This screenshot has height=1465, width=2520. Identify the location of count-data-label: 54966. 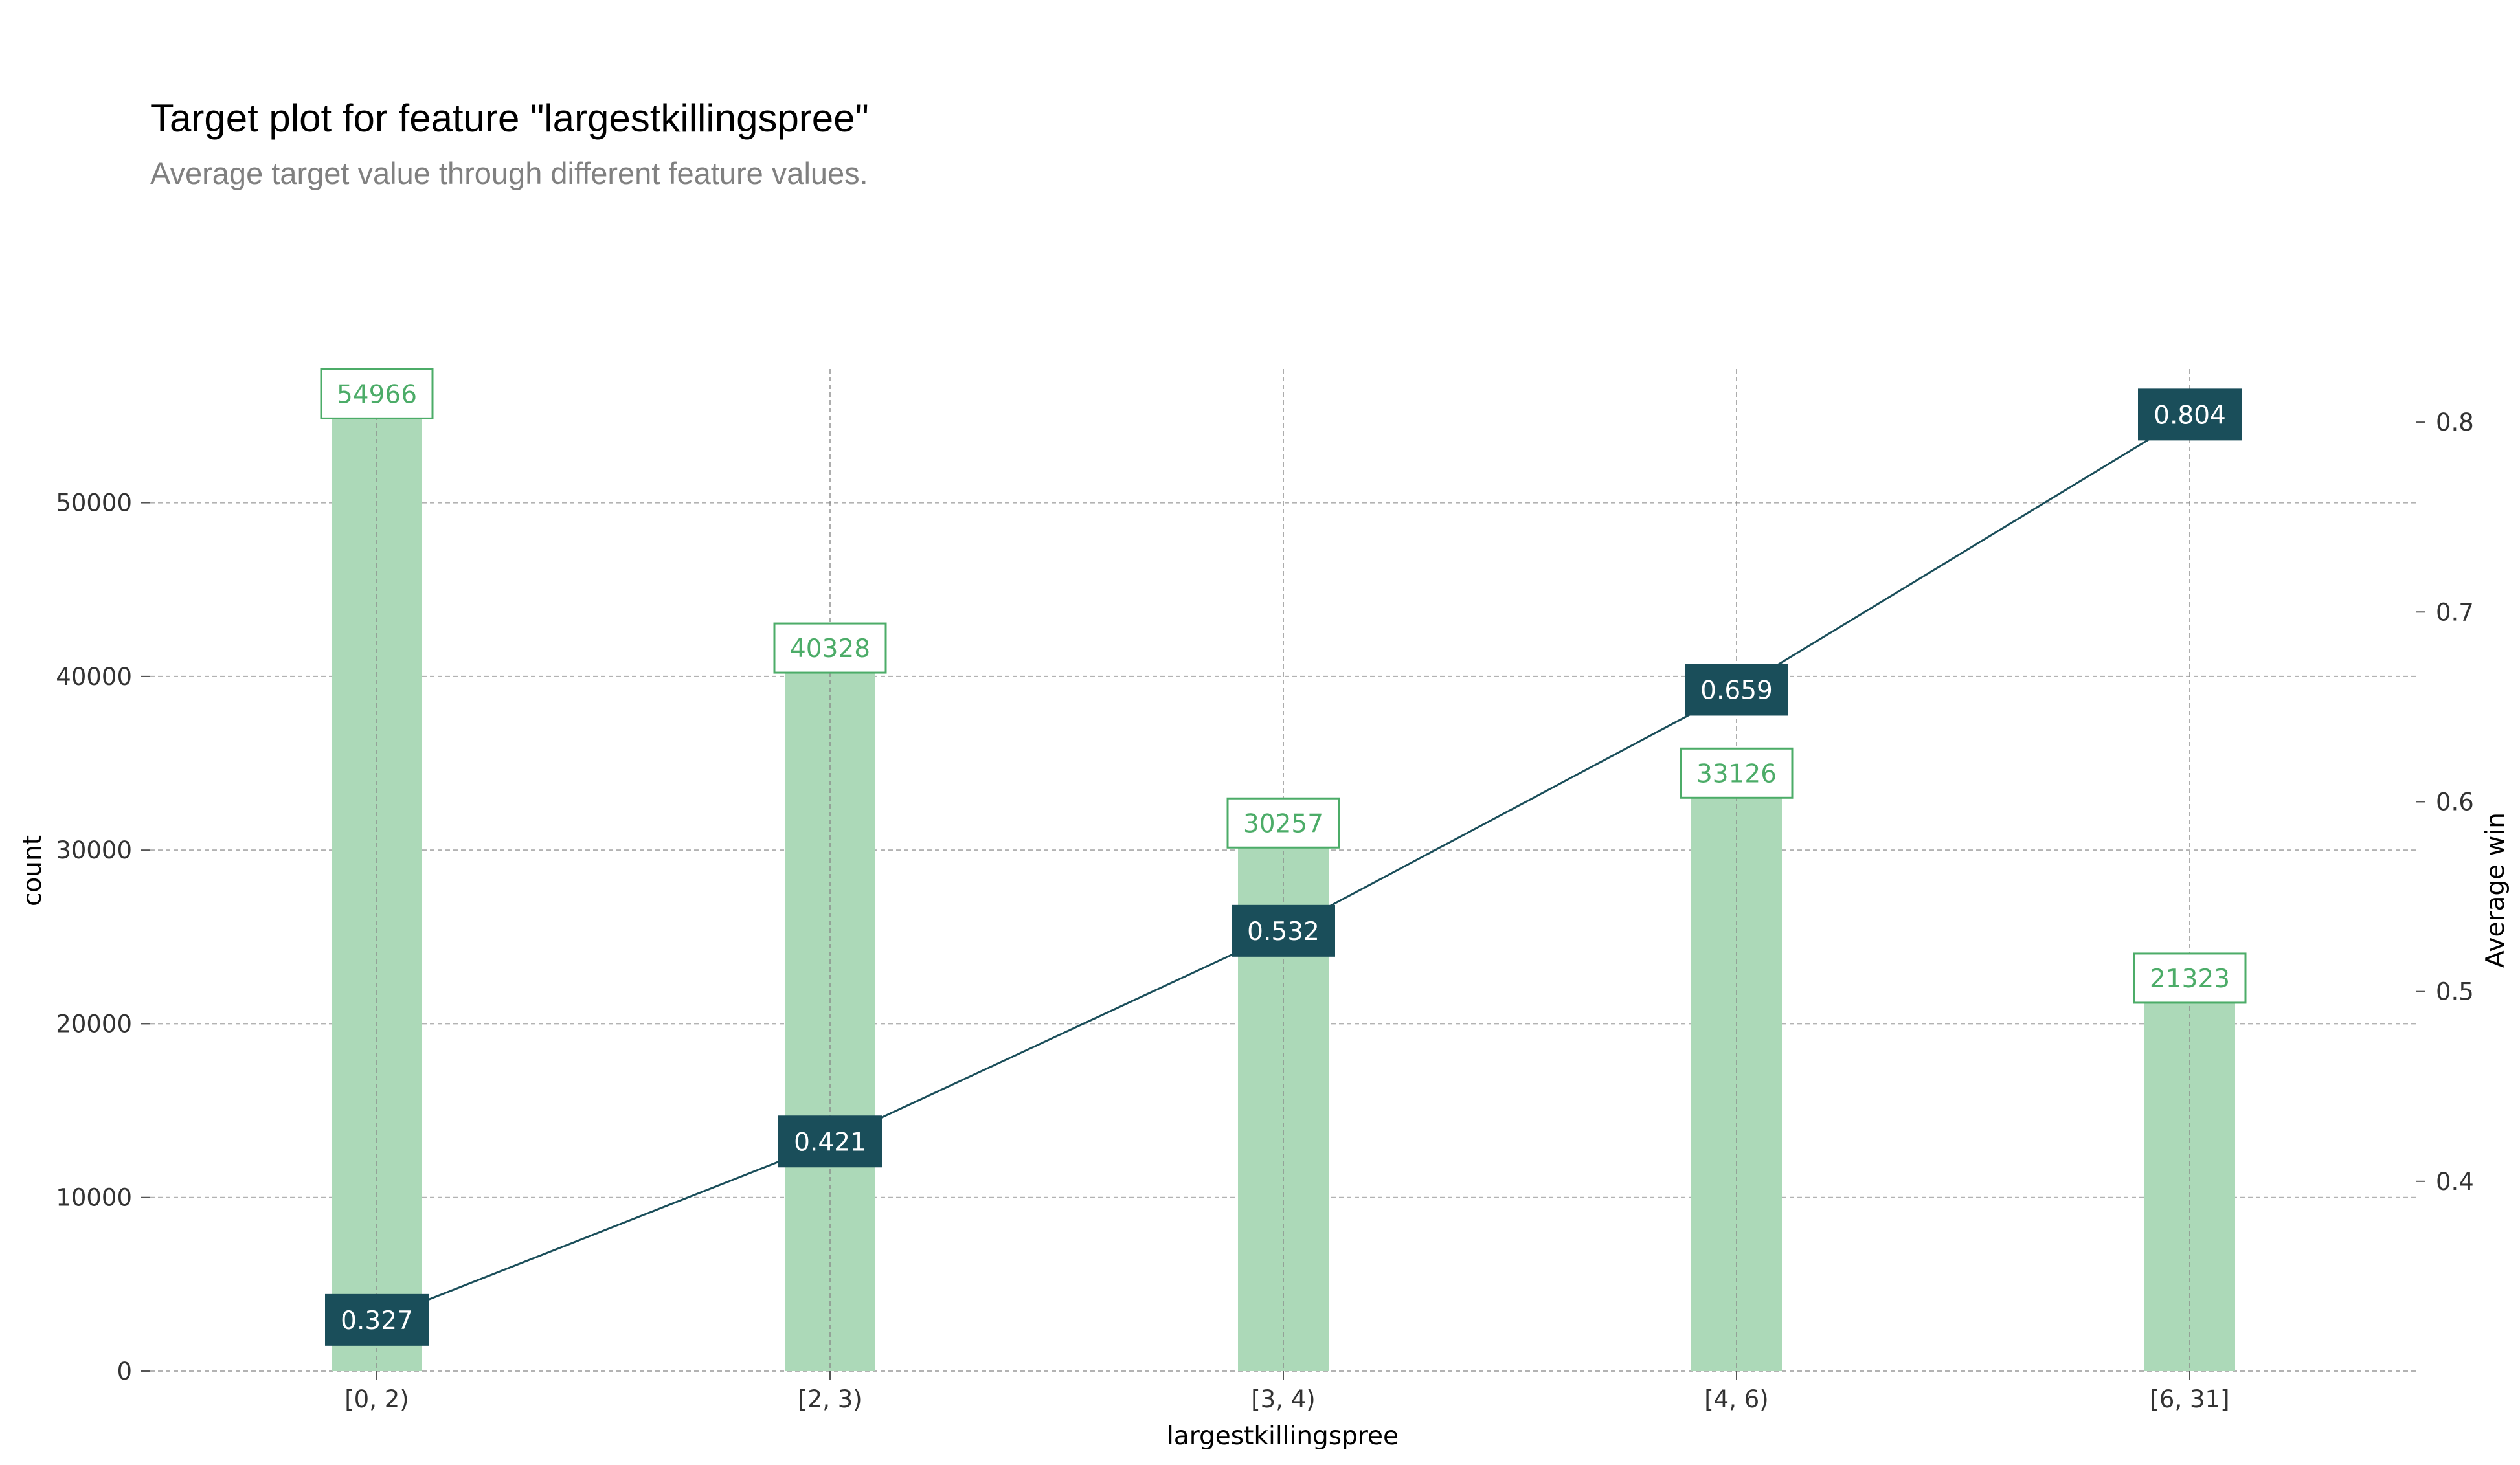
(377, 394).